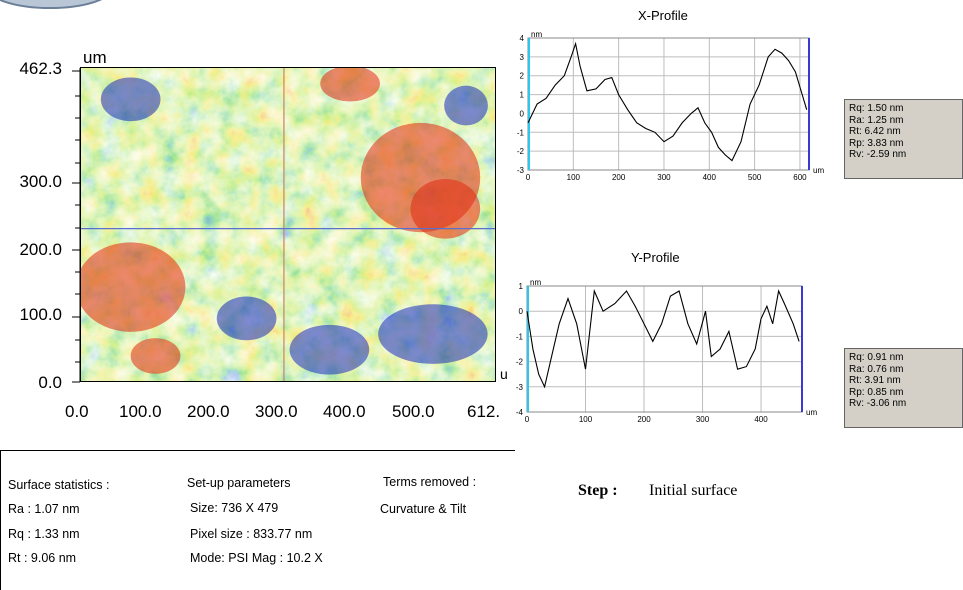 The width and height of the screenshot is (963, 590). Describe the element at coordinates (522, 76) in the screenshot. I see `profile-y-tick: 2` at that location.